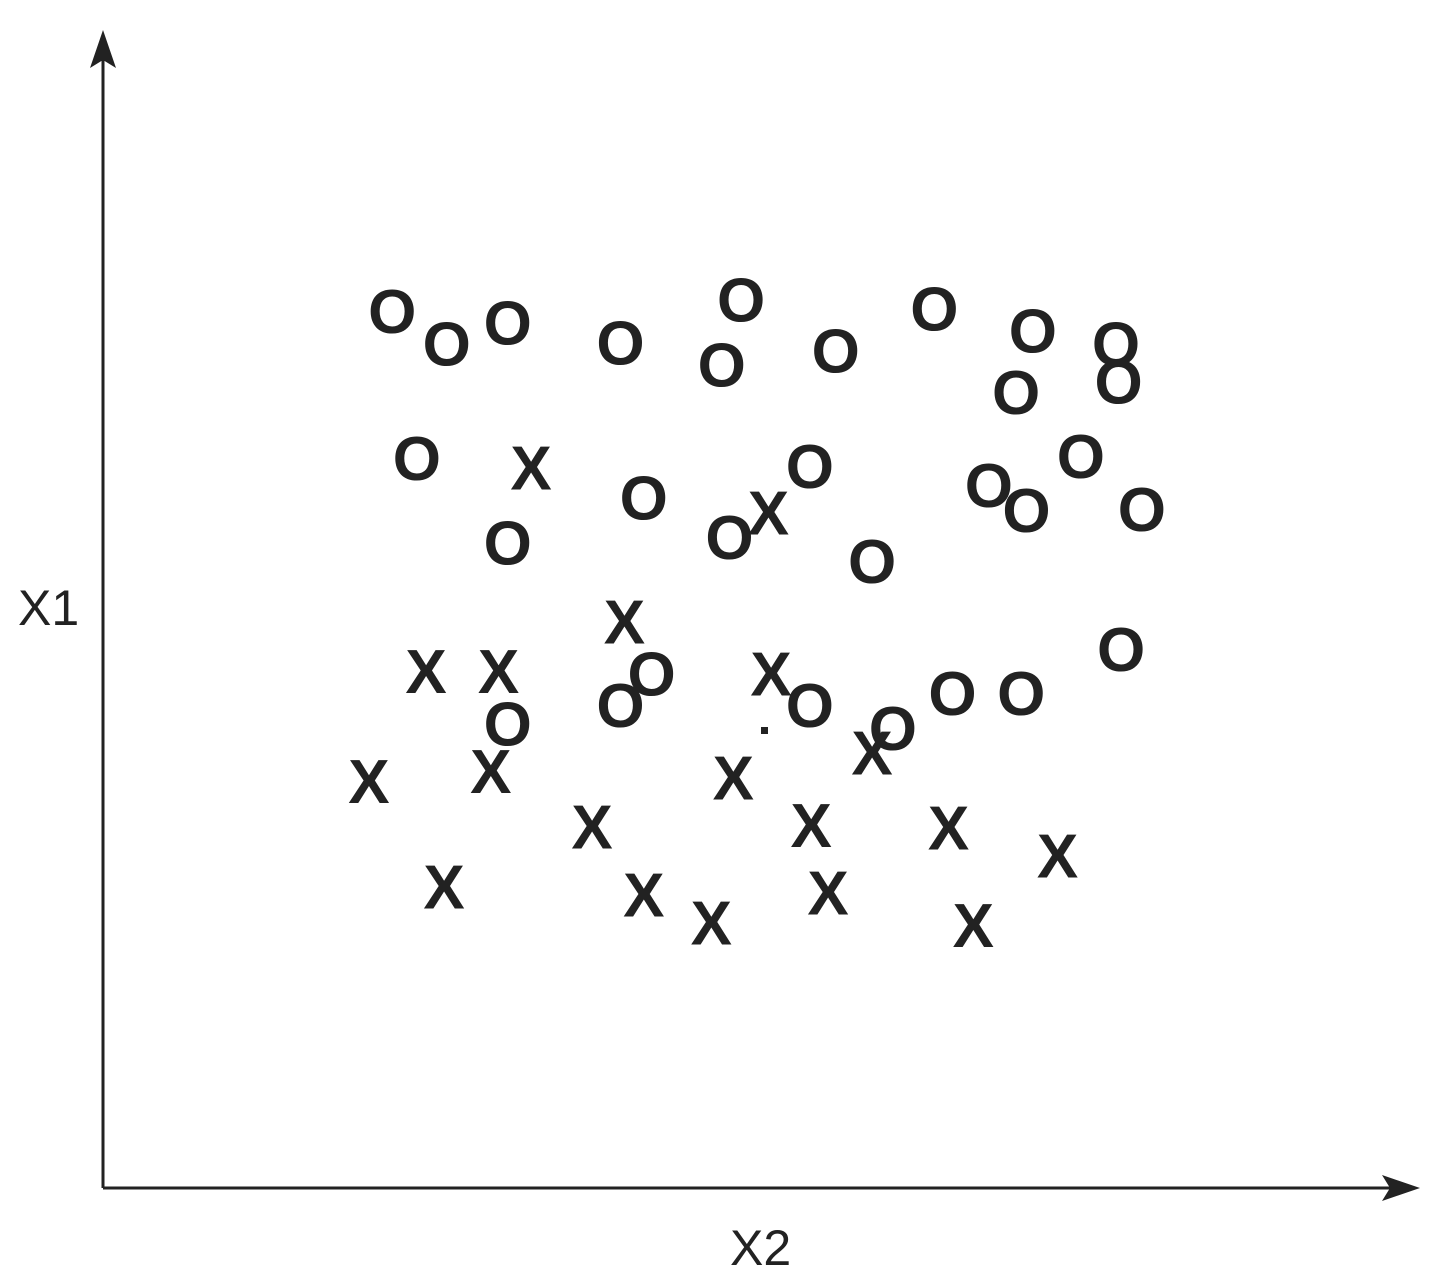 This screenshot has height=1284, width=1446. What do you see at coordinates (973, 926) in the screenshot?
I see `x-point-18: X` at bounding box center [973, 926].